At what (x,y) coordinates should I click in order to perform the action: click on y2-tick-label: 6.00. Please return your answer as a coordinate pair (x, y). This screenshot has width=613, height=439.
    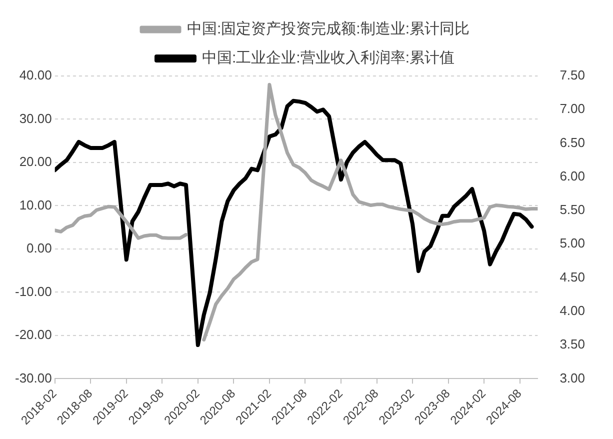
    Looking at the image, I should click on (573, 176).